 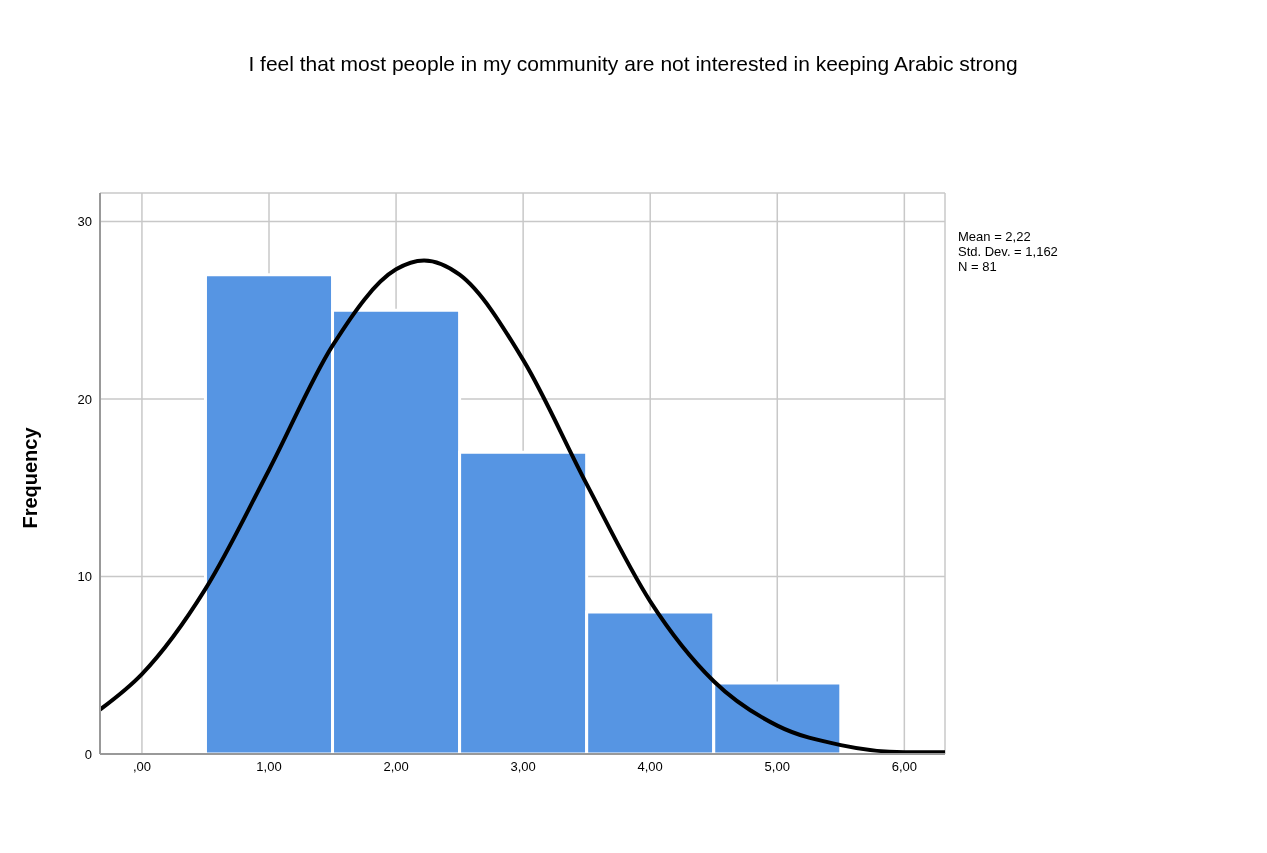 I want to click on y-tick-label: 0, so click(x=88, y=754).